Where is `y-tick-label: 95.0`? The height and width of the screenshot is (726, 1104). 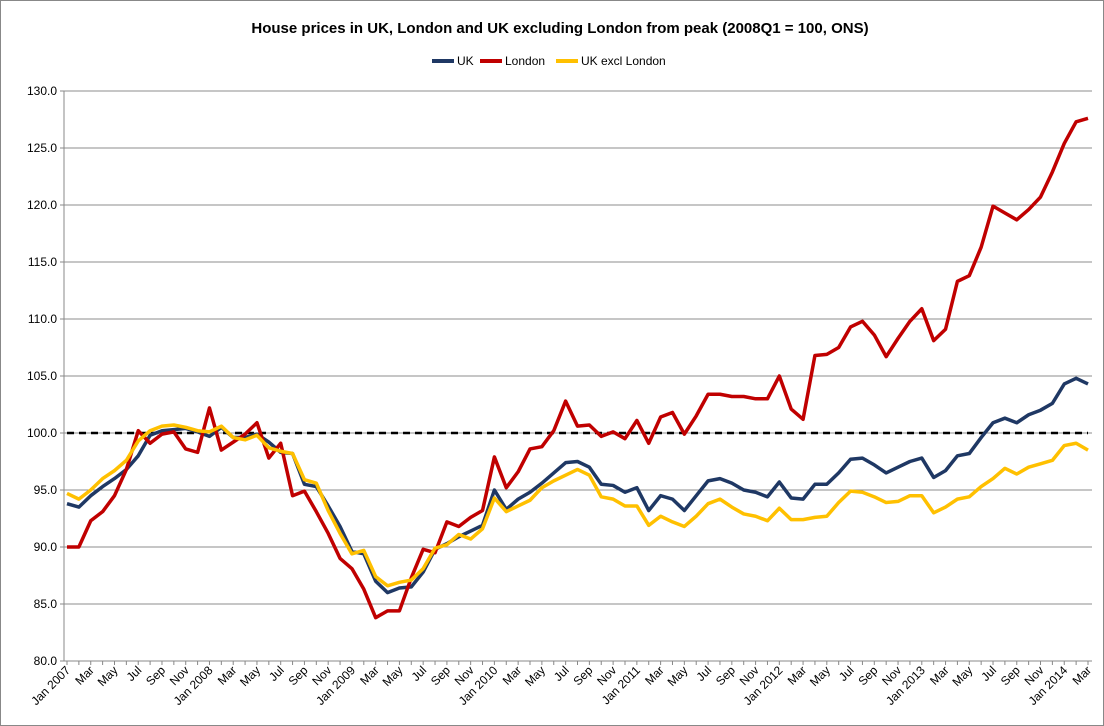
y-tick-label: 95.0 is located at coordinates (46, 490).